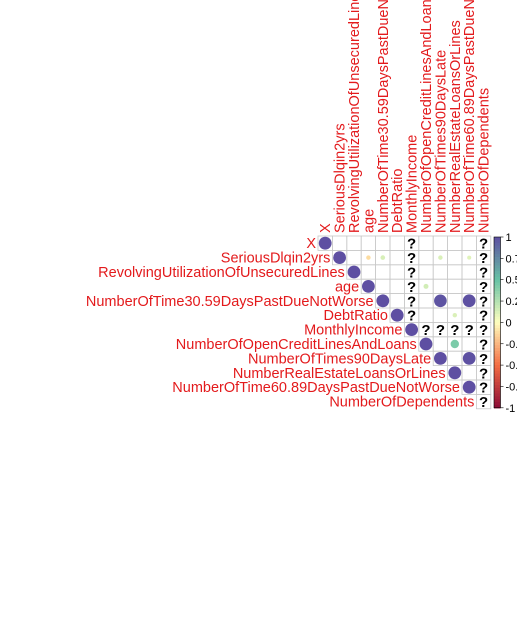 This screenshot has height=638, width=517. What do you see at coordinates (511, 302) in the screenshot?
I see `colorbar-tick-label: 0.25` at bounding box center [511, 302].